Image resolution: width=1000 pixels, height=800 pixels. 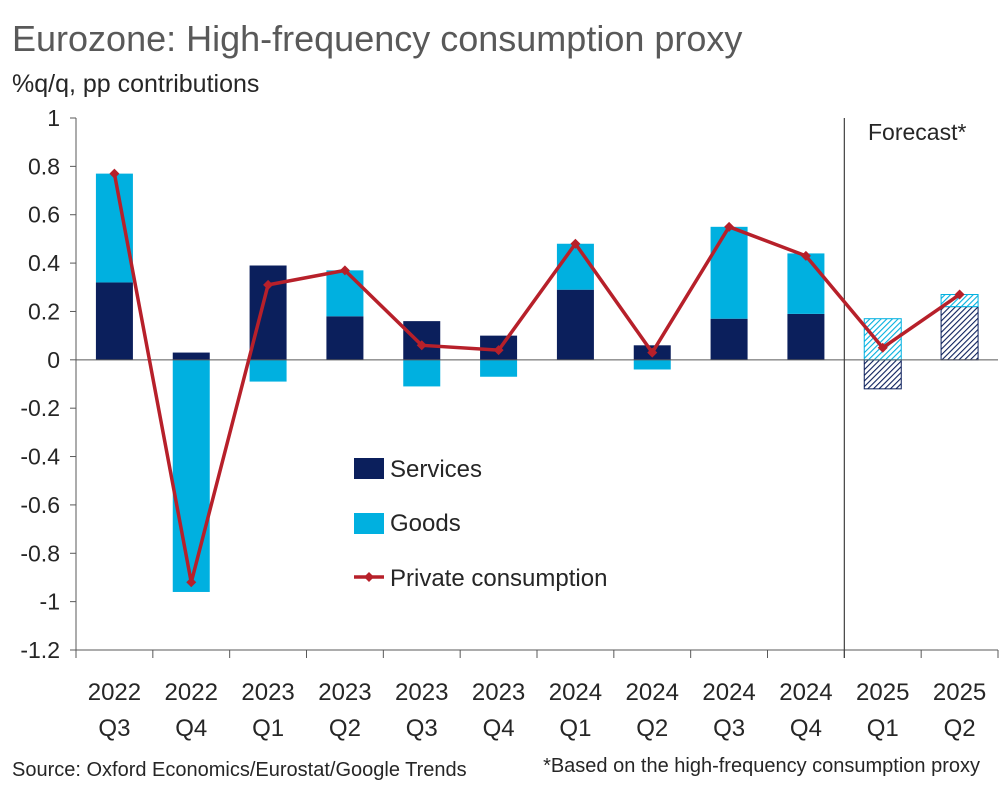 What do you see at coordinates (40, 553) in the screenshot?
I see `y-tick-label-9: -0.8` at bounding box center [40, 553].